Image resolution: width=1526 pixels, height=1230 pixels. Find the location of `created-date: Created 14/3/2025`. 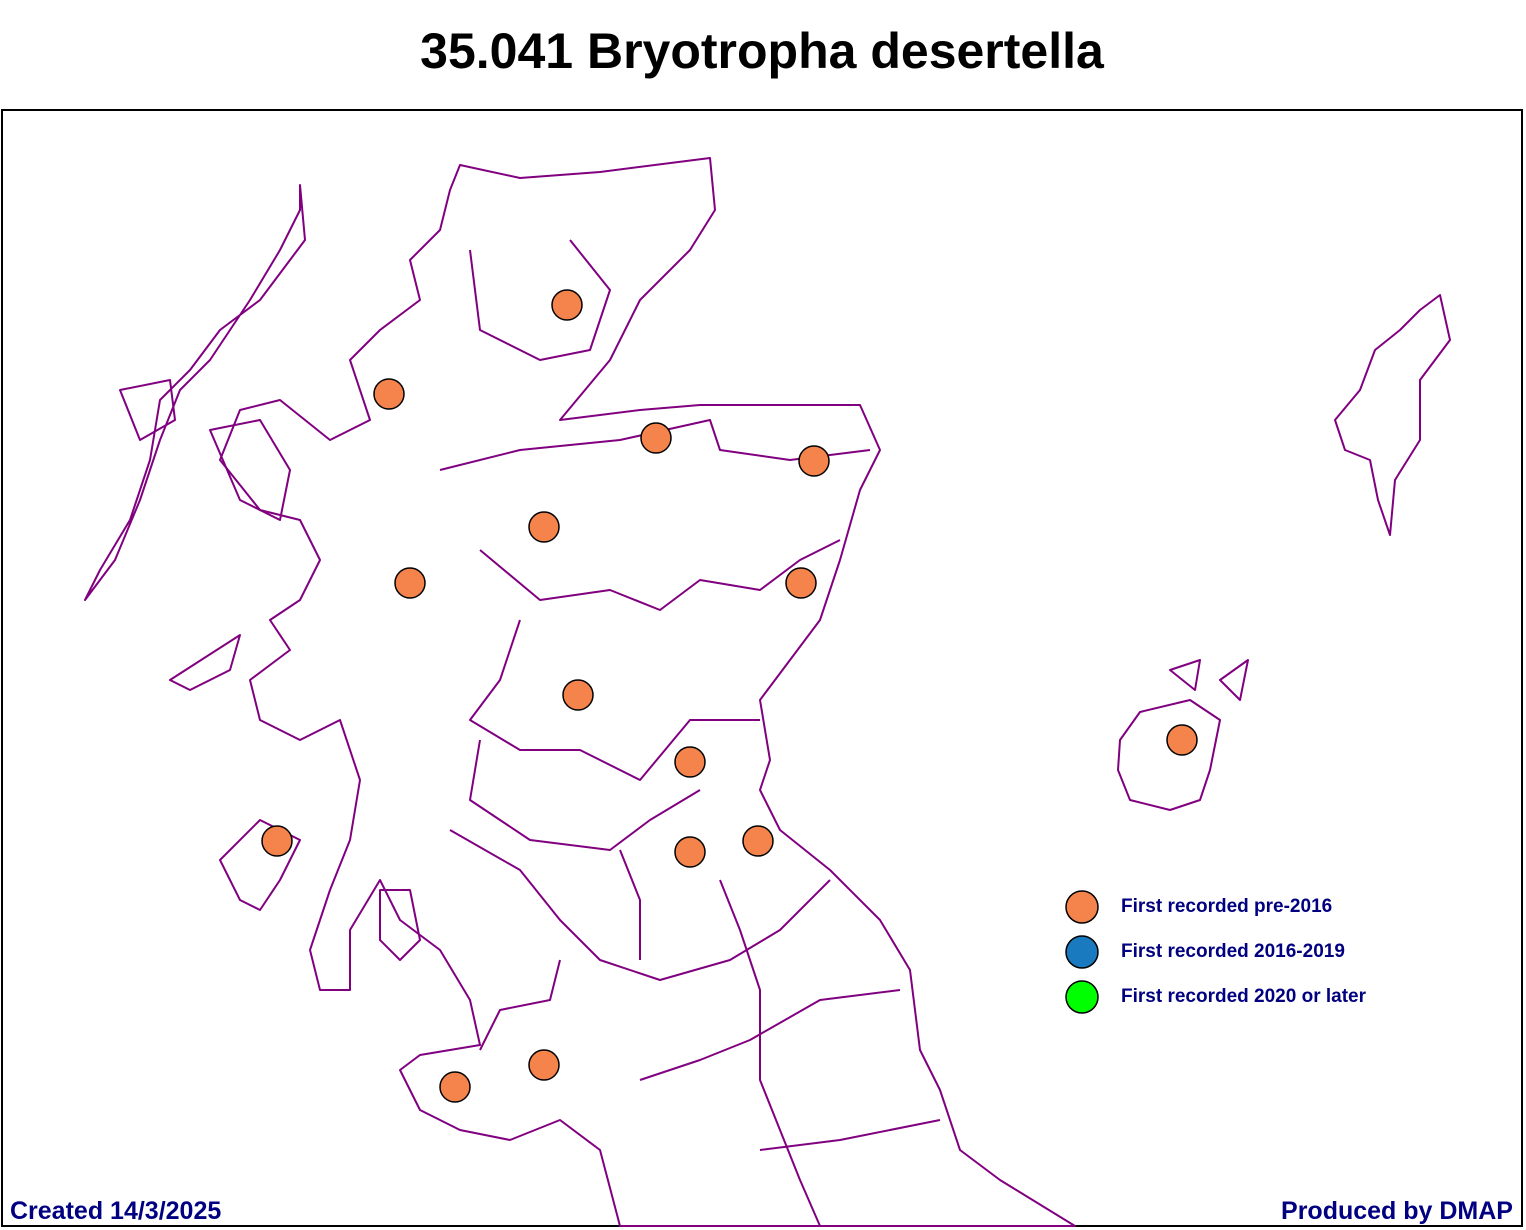

created-date: Created 14/3/2025 is located at coordinates (115, 1211).